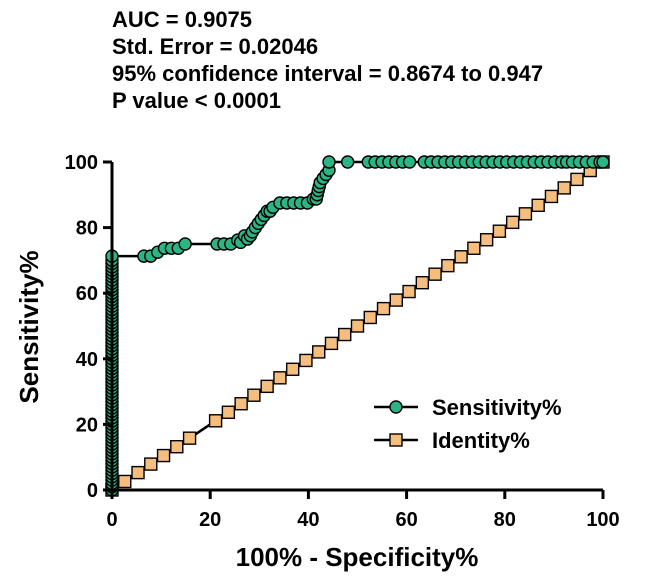 The image size is (651, 578). I want to click on legend: Sensitivity% Identity%, so click(468, 424).